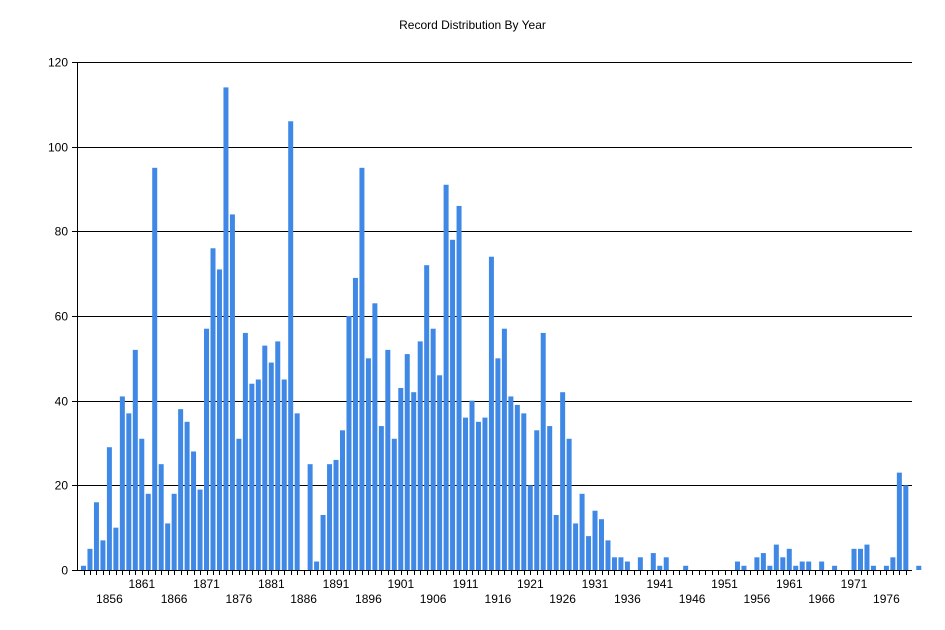 The width and height of the screenshot is (945, 630). What do you see at coordinates (860, 559) in the screenshot?
I see `bar-1972` at bounding box center [860, 559].